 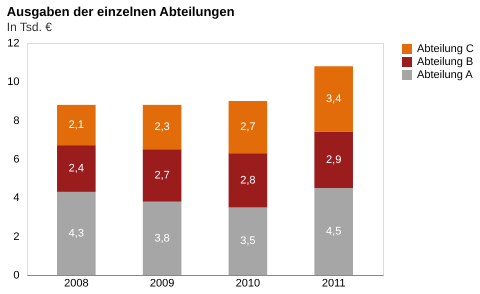 What do you see at coordinates (29, 27) in the screenshot?
I see `chart-subtitle: In Tsd. €` at bounding box center [29, 27].